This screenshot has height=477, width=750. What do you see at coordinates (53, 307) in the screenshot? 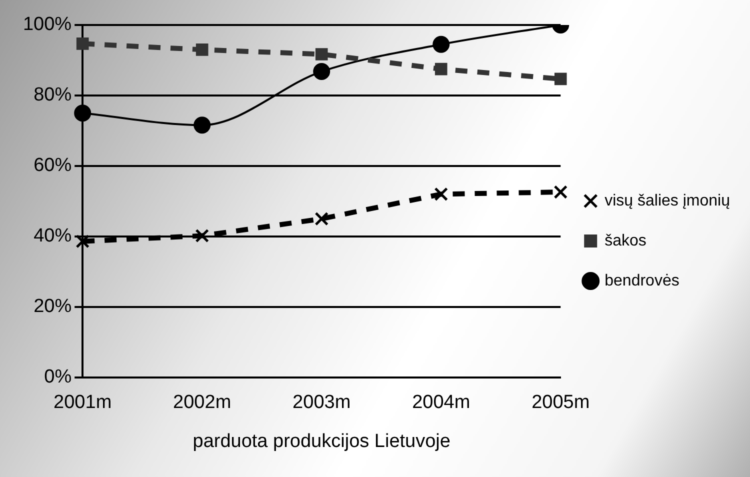
I see `y-tick-label: 20%` at bounding box center [53, 307].